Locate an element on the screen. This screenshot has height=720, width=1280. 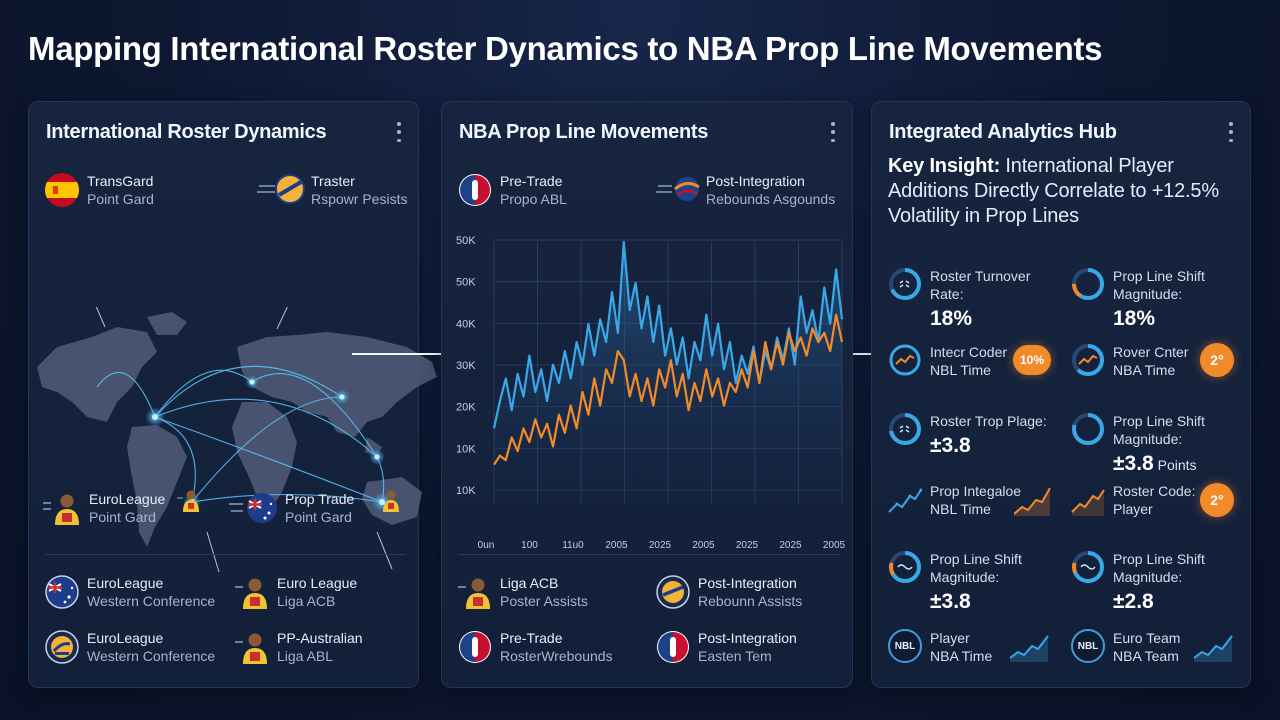
trend-icon is located at coordinates (905, 360).